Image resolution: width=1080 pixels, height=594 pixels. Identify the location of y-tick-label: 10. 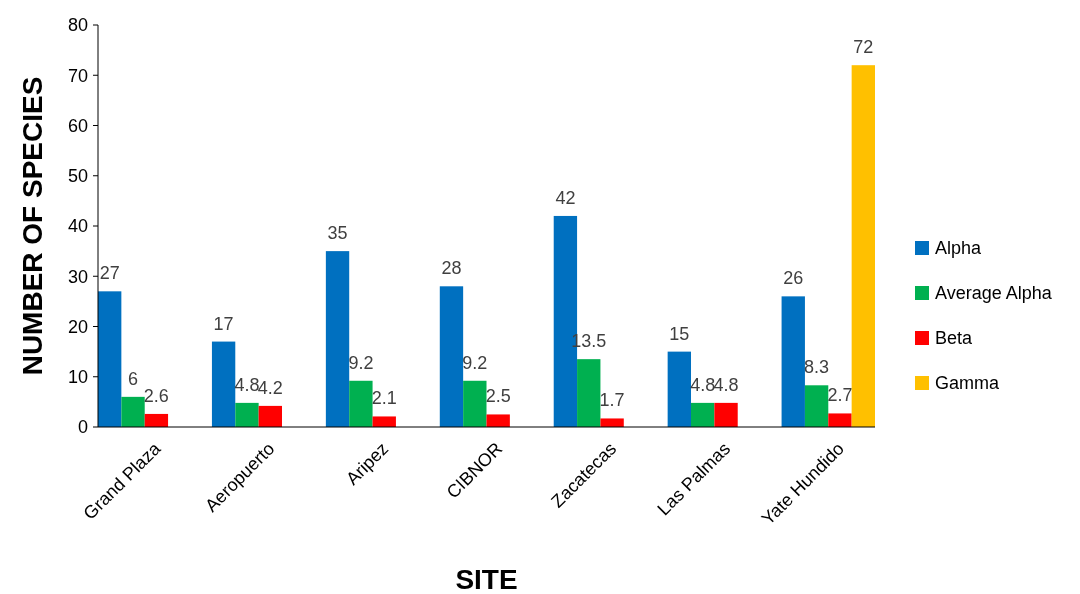
(77, 377).